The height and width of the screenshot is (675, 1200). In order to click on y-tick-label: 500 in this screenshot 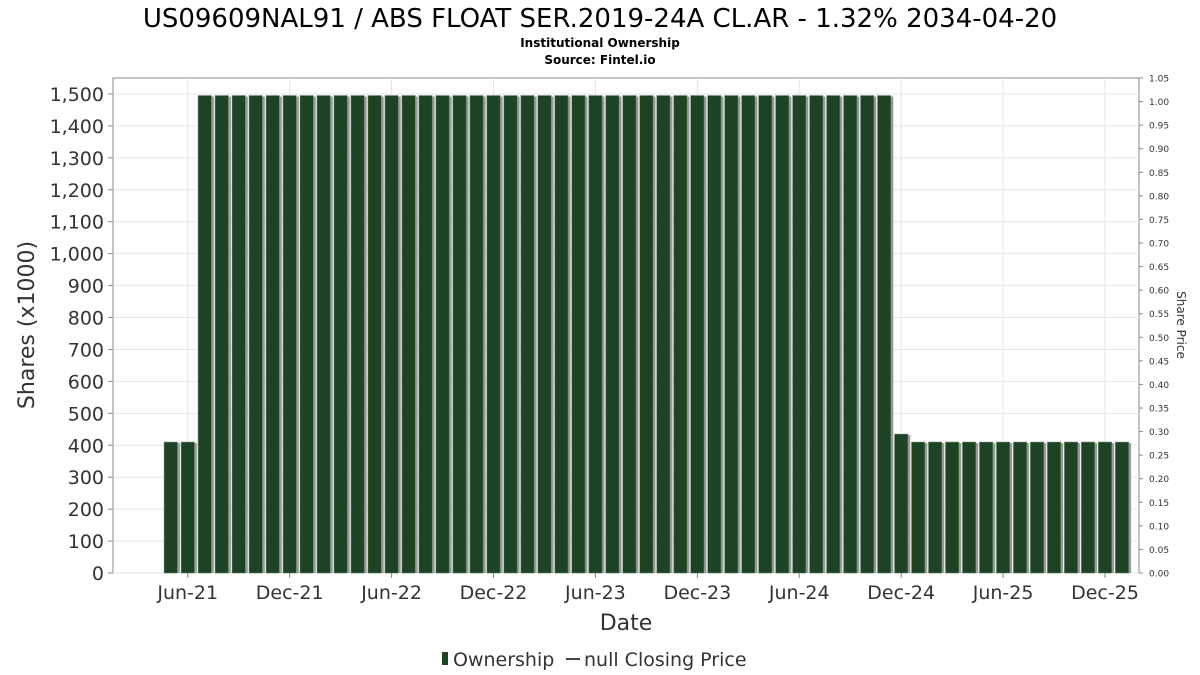, I will do `click(86, 414)`.